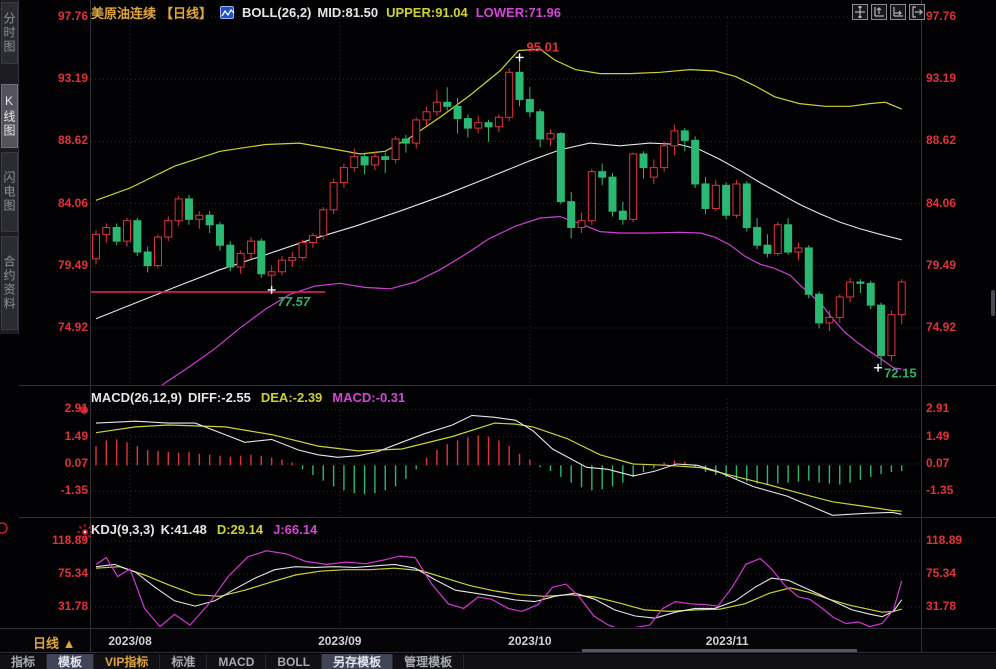 The height and width of the screenshot is (669, 996). Describe the element at coordinates (427, 12) in the screenshot. I see `boll-upper-value: UPPER:91.04` at that location.